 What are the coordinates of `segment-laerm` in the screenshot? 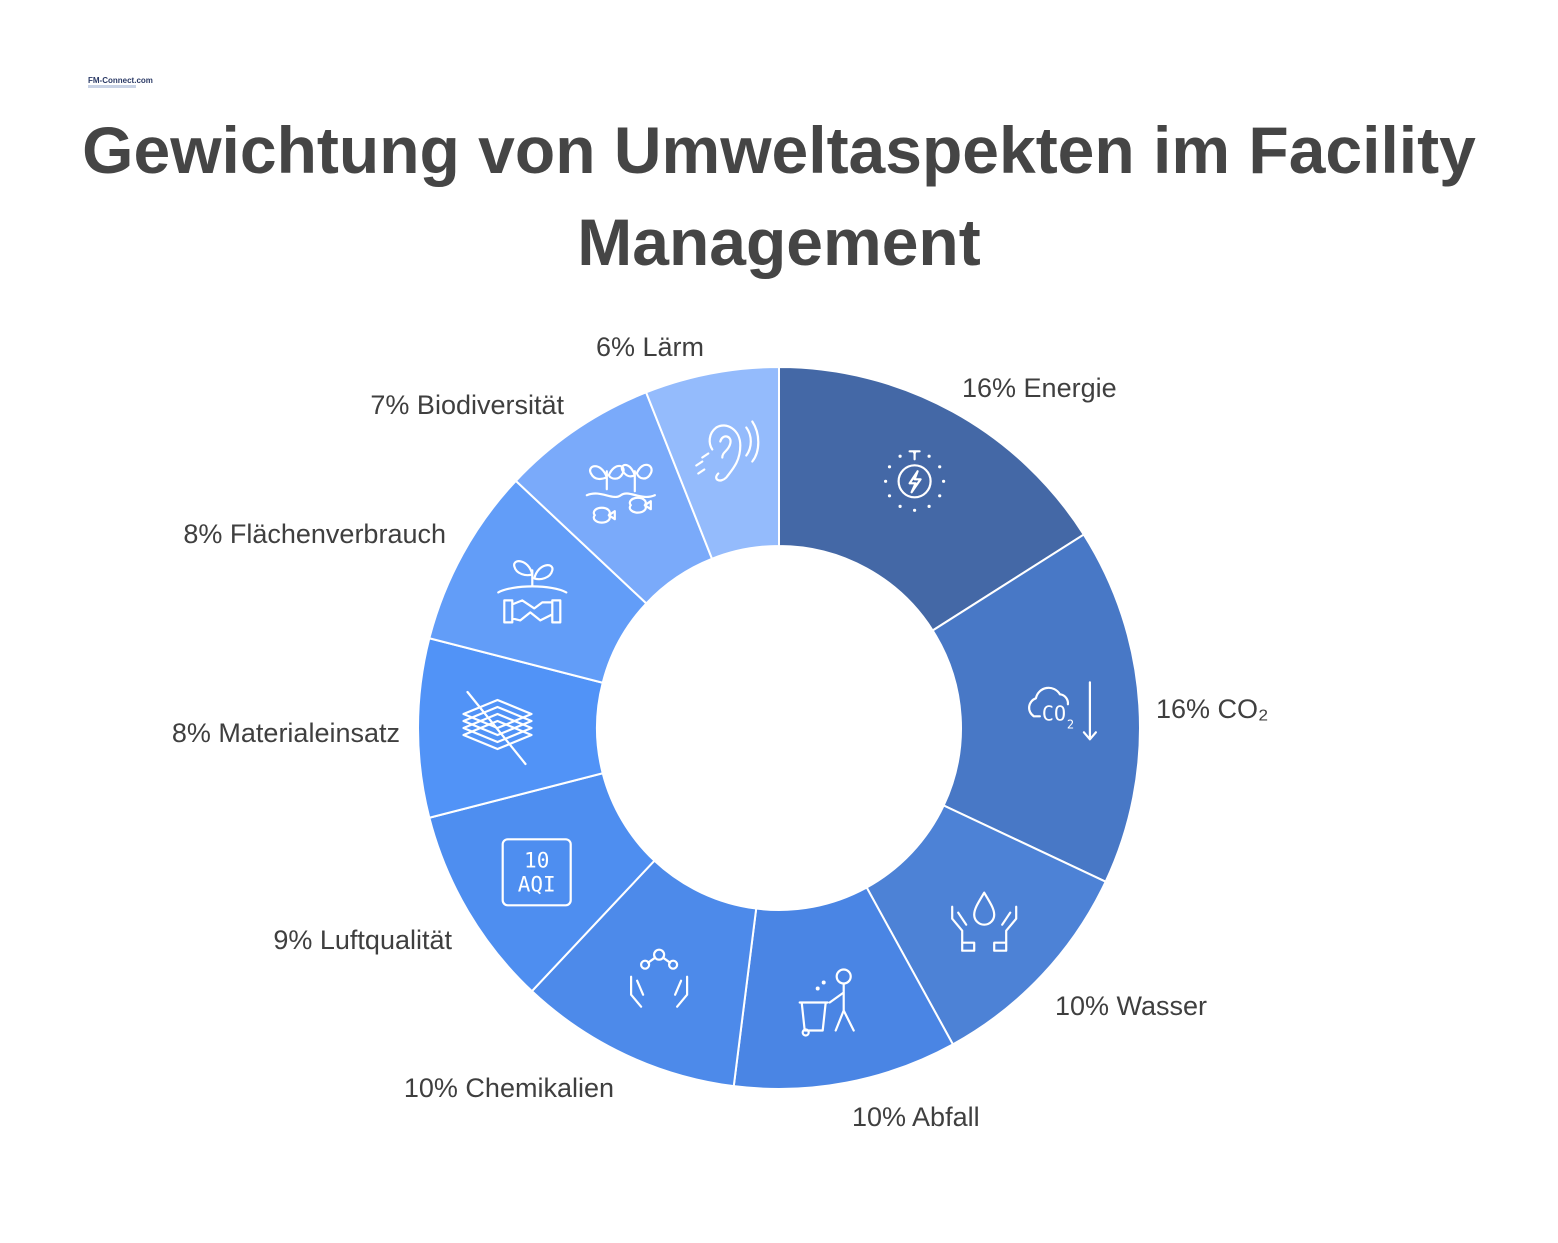 It's located at (712, 463).